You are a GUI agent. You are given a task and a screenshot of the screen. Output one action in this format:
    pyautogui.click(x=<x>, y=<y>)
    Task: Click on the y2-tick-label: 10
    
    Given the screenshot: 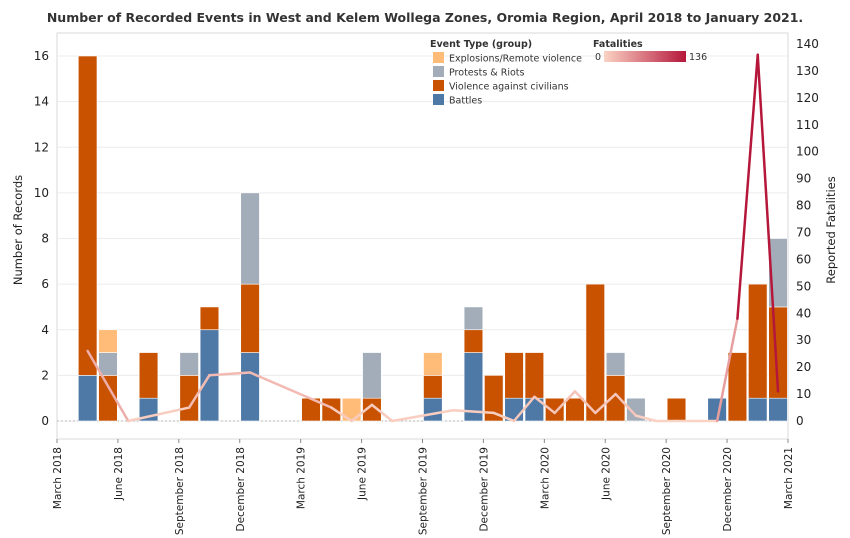 What is the action you would take?
    pyautogui.click(x=803, y=394)
    